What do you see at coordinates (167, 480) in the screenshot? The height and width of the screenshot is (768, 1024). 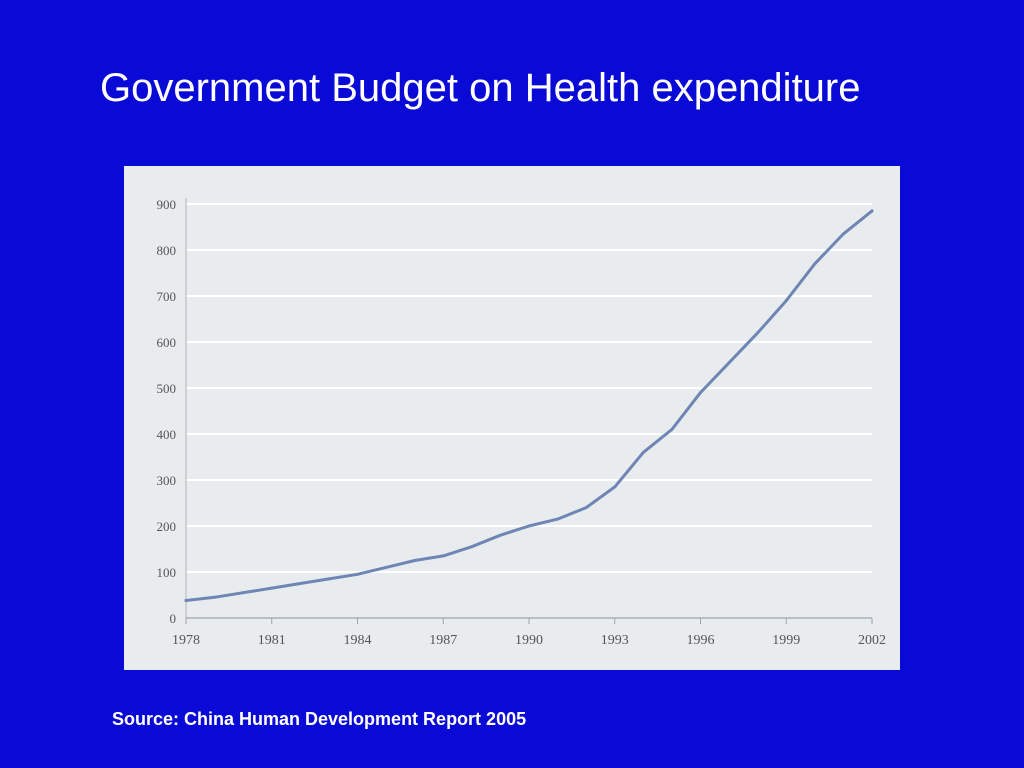 I see `y-tick-label: 300` at bounding box center [167, 480].